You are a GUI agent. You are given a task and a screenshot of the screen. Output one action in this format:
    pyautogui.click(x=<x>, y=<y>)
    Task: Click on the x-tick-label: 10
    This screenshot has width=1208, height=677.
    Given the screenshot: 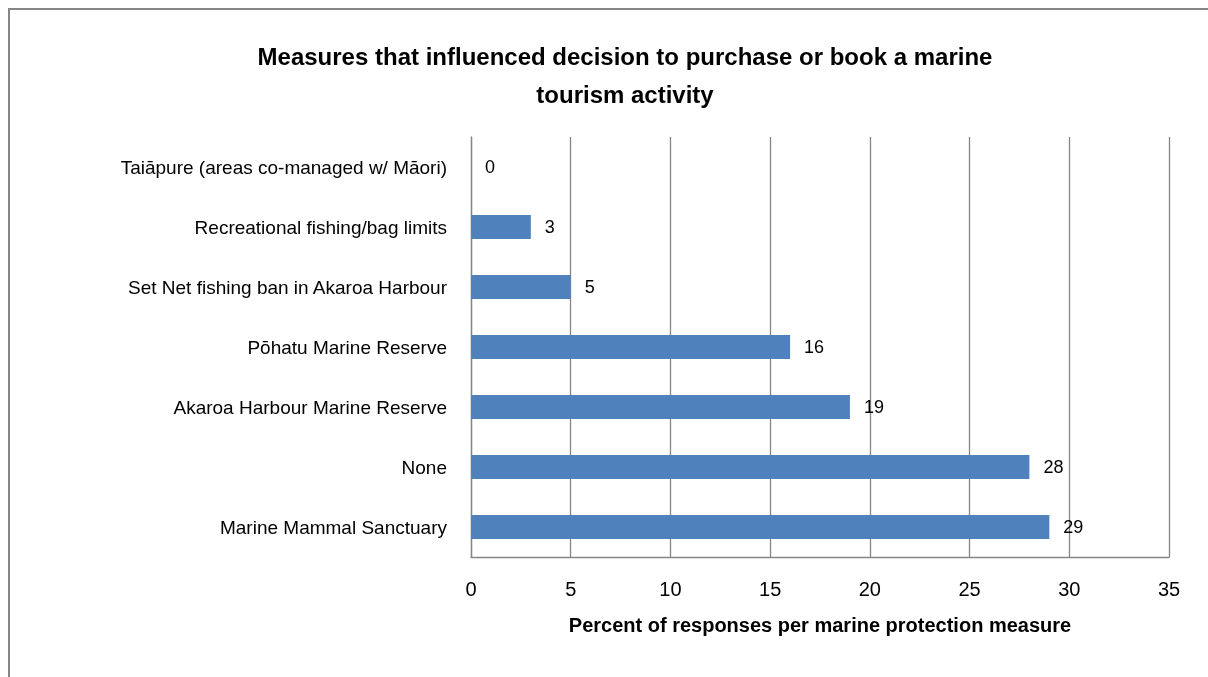 What is the action you would take?
    pyautogui.click(x=670, y=589)
    